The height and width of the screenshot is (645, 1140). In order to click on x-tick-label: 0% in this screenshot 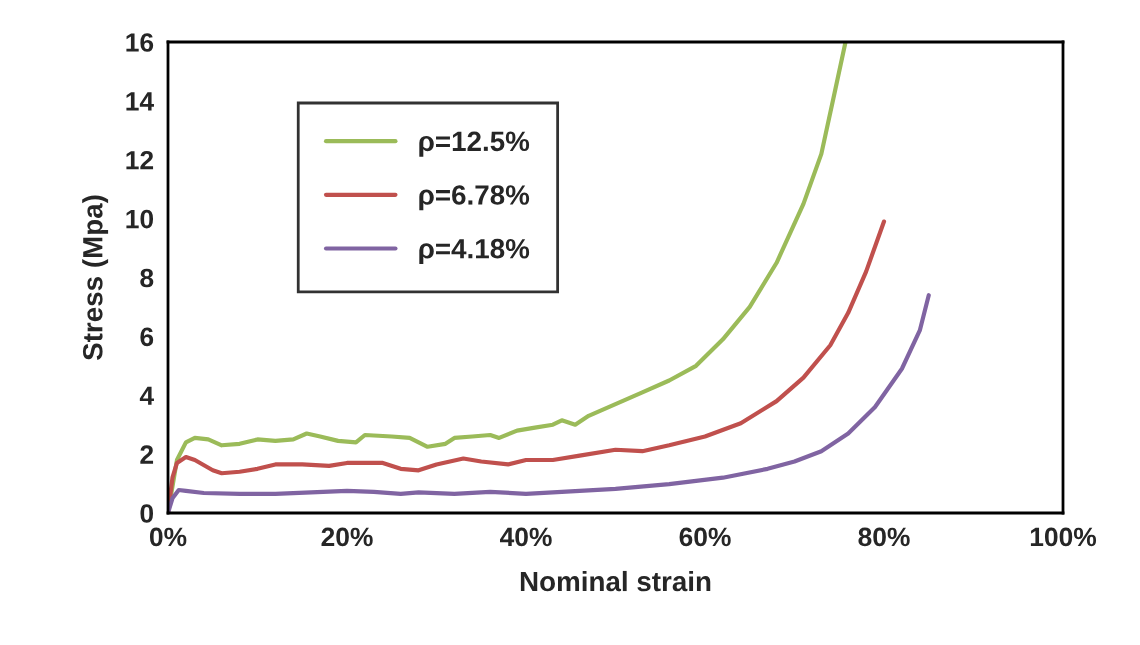, I will do `click(168, 537)`.